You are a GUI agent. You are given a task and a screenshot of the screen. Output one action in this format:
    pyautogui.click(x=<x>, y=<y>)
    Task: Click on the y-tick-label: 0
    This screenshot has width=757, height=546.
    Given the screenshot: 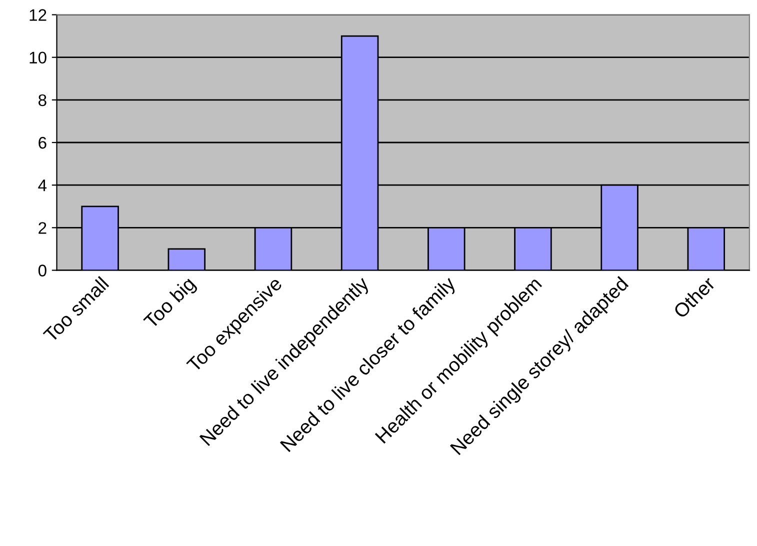 What is the action you would take?
    pyautogui.click(x=42, y=270)
    